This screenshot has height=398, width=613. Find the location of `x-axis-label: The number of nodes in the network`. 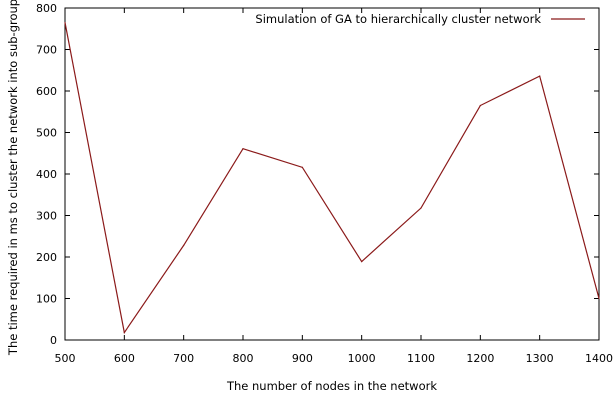

x-axis-label: The number of nodes in the network is located at coordinates (331, 386).